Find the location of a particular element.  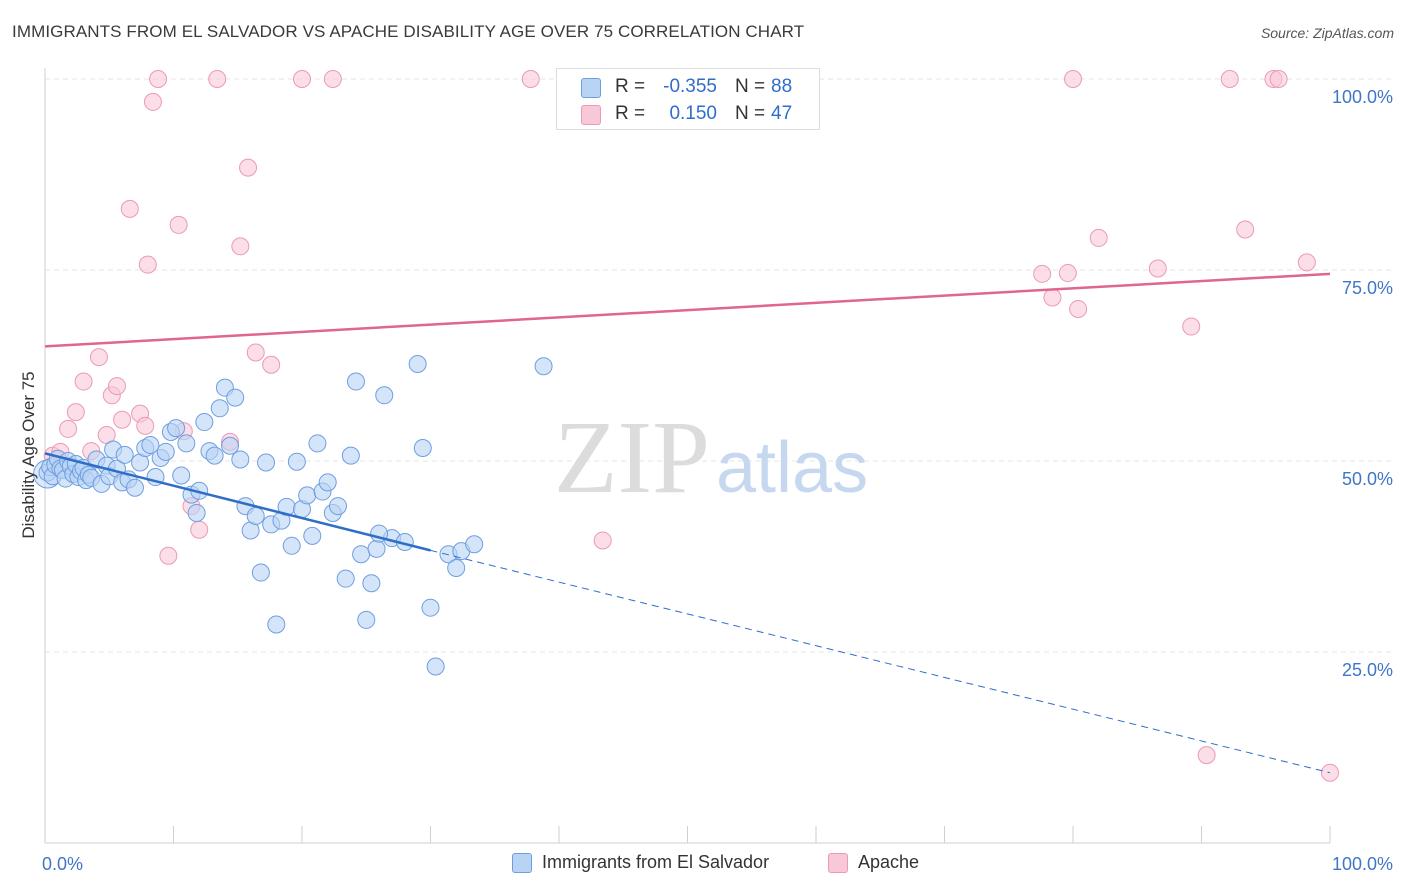

watermark-zip: ZIP is located at coordinates (632, 457).